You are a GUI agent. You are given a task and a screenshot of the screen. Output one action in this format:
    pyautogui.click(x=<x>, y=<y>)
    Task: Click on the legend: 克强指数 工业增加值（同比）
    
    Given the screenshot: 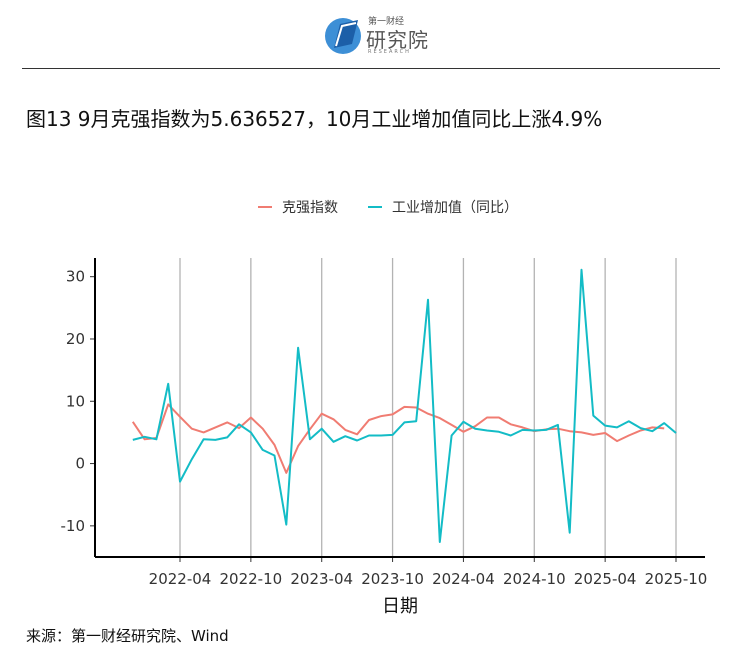 What is the action you would take?
    pyautogui.click(x=388, y=208)
    